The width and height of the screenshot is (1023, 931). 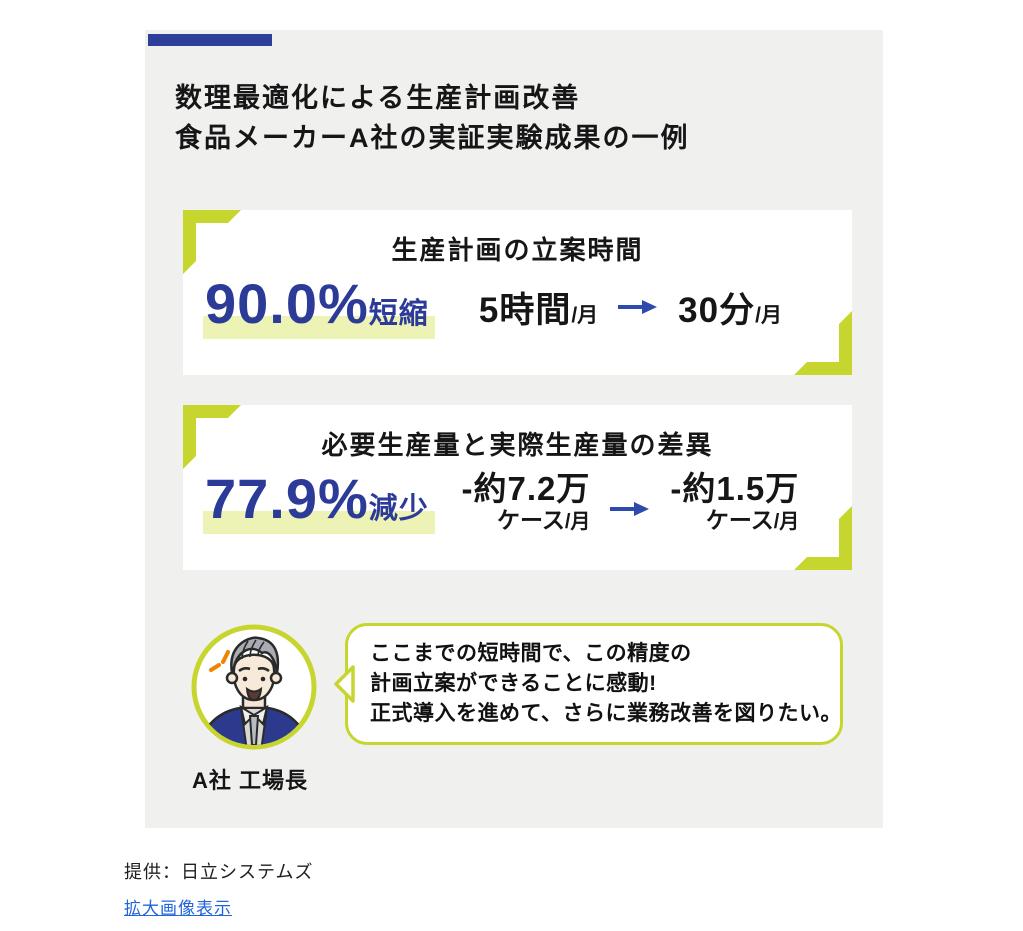 I want to click on stat-highlight: 90.0%短縮, so click(x=319, y=306).